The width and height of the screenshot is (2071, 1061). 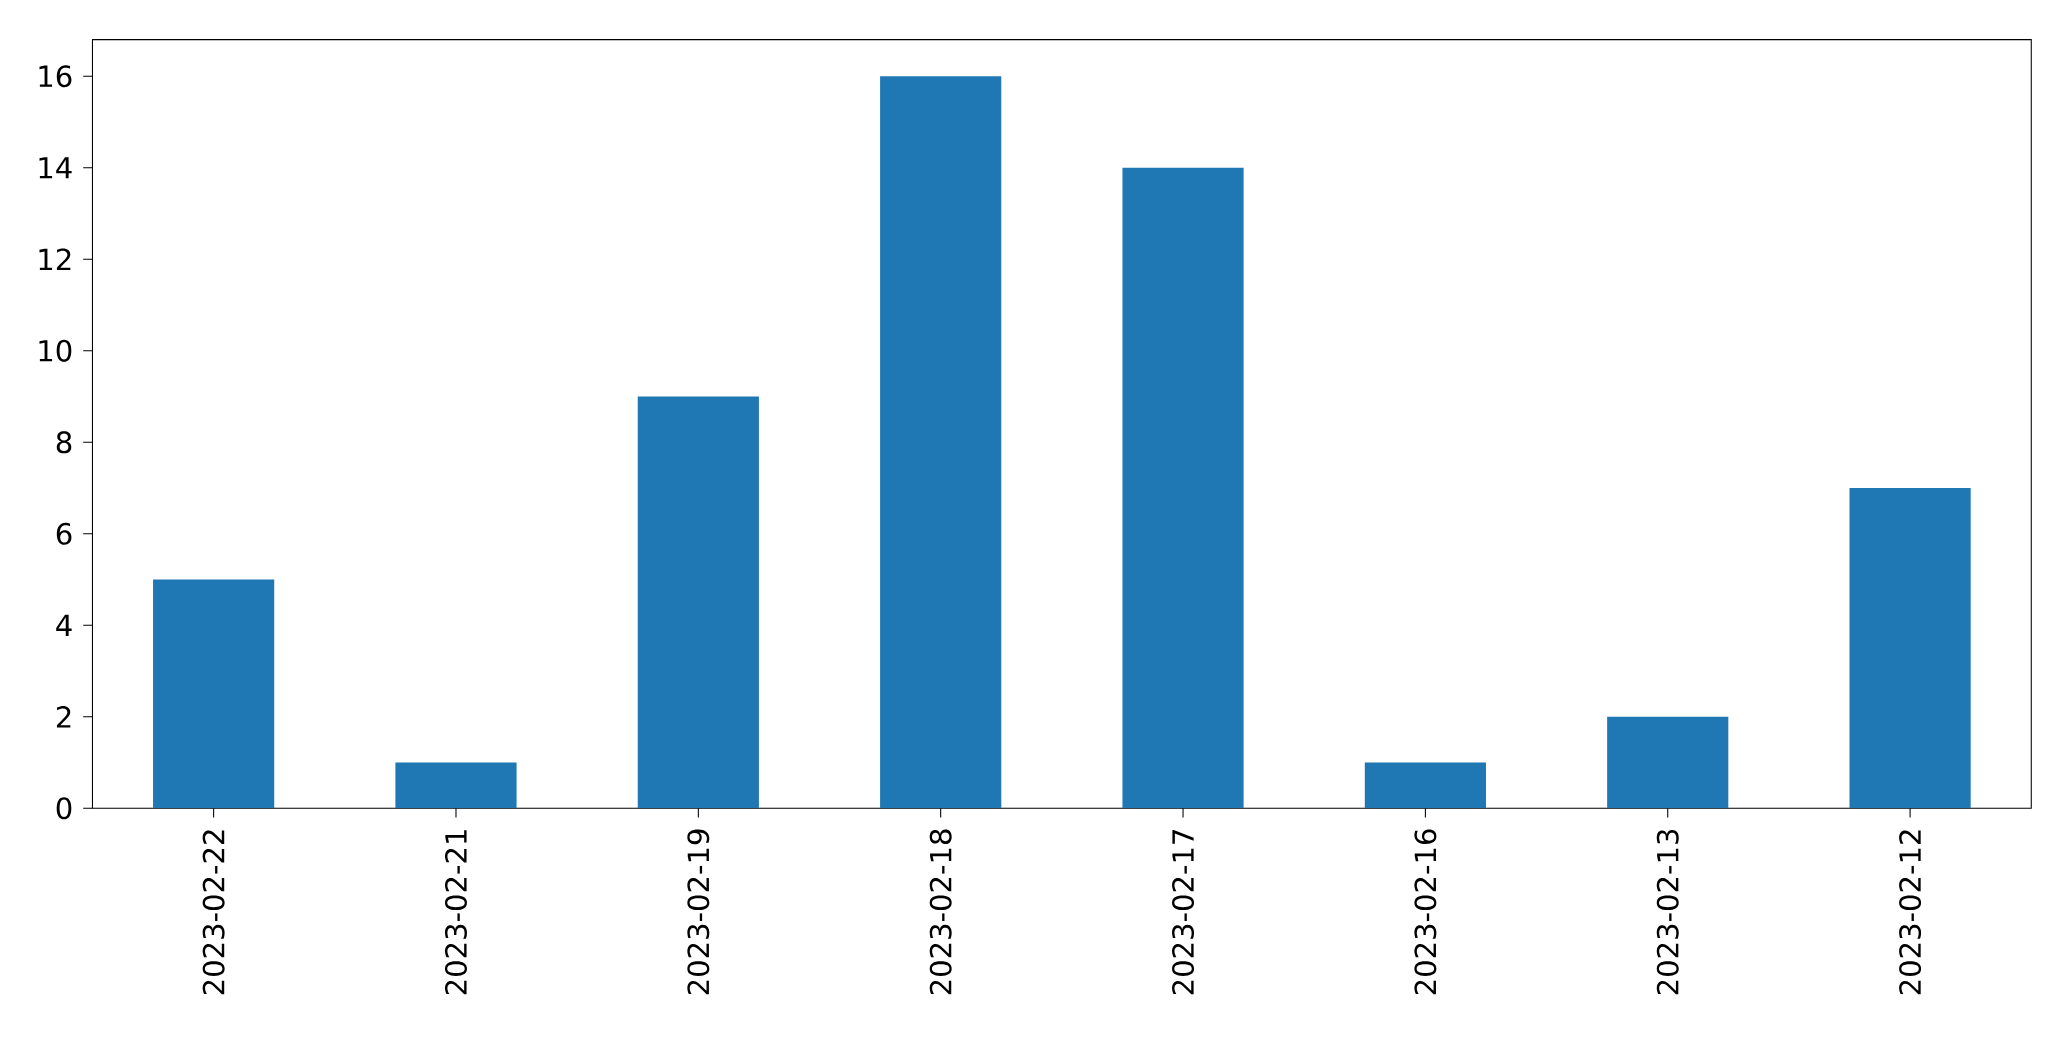 I want to click on x-tick-label: 2023-02-21, so click(x=456, y=912).